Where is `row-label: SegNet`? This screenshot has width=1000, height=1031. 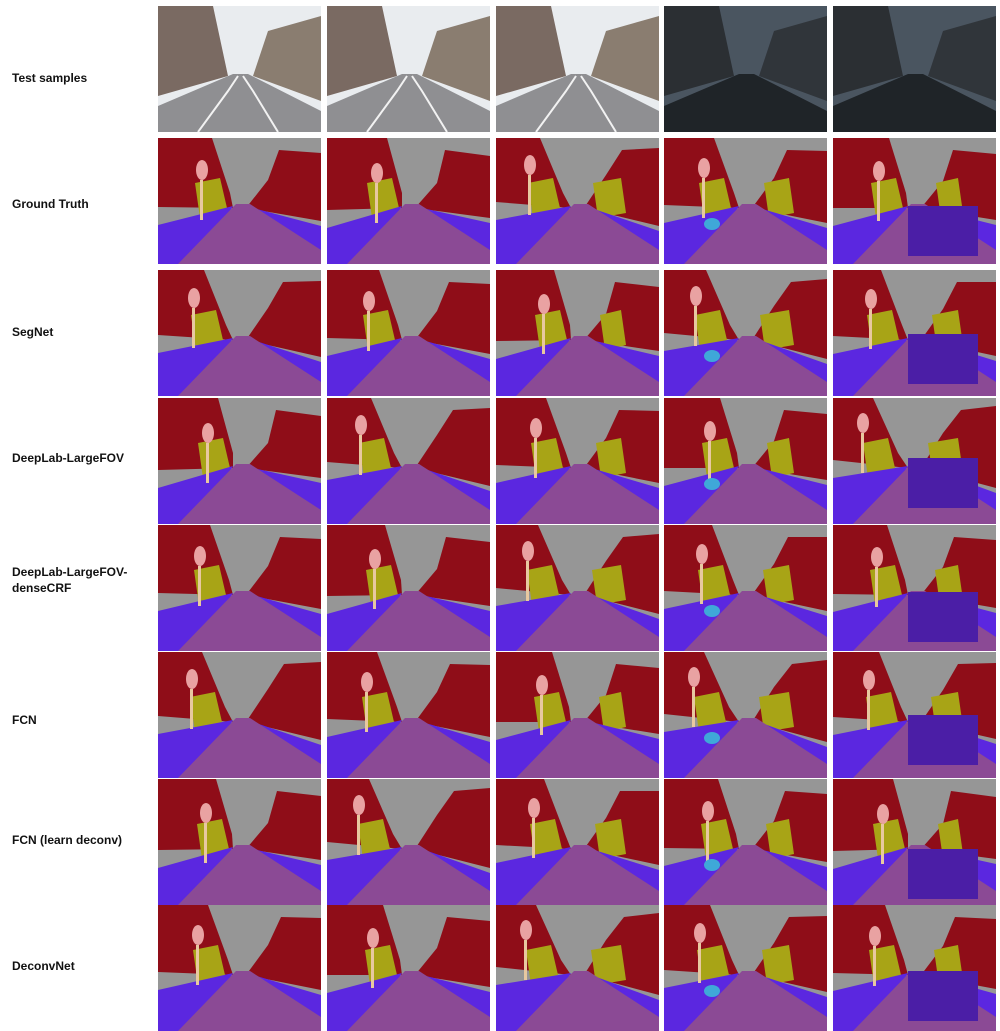 row-label: SegNet is located at coordinates (33, 332).